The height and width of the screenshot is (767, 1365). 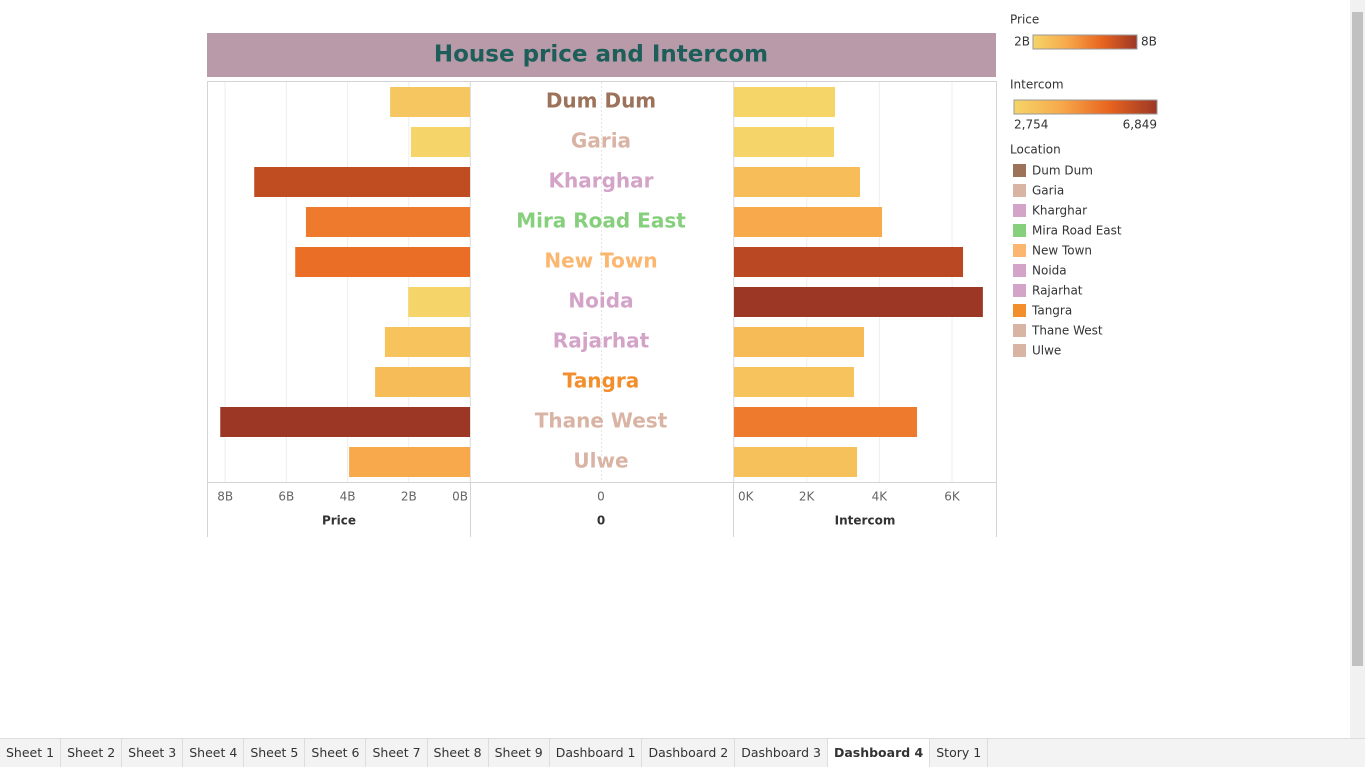 What do you see at coordinates (458, 753) in the screenshot?
I see `sheet-tab: Sheet 8` at bounding box center [458, 753].